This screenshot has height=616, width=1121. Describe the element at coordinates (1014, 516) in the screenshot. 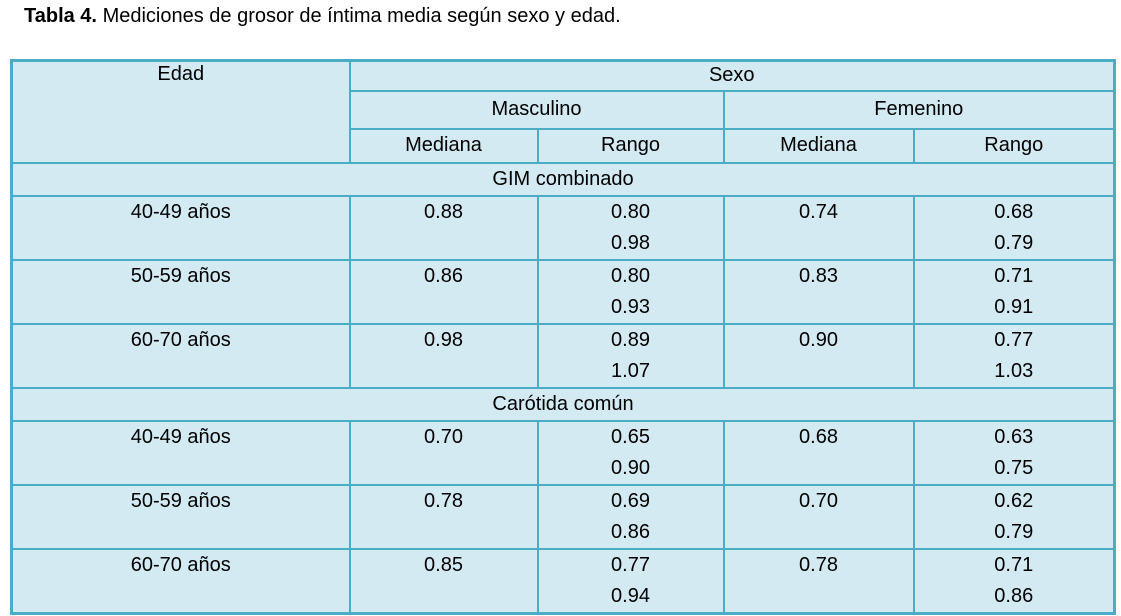

I see `value-cell: 0.62 0.79` at that location.